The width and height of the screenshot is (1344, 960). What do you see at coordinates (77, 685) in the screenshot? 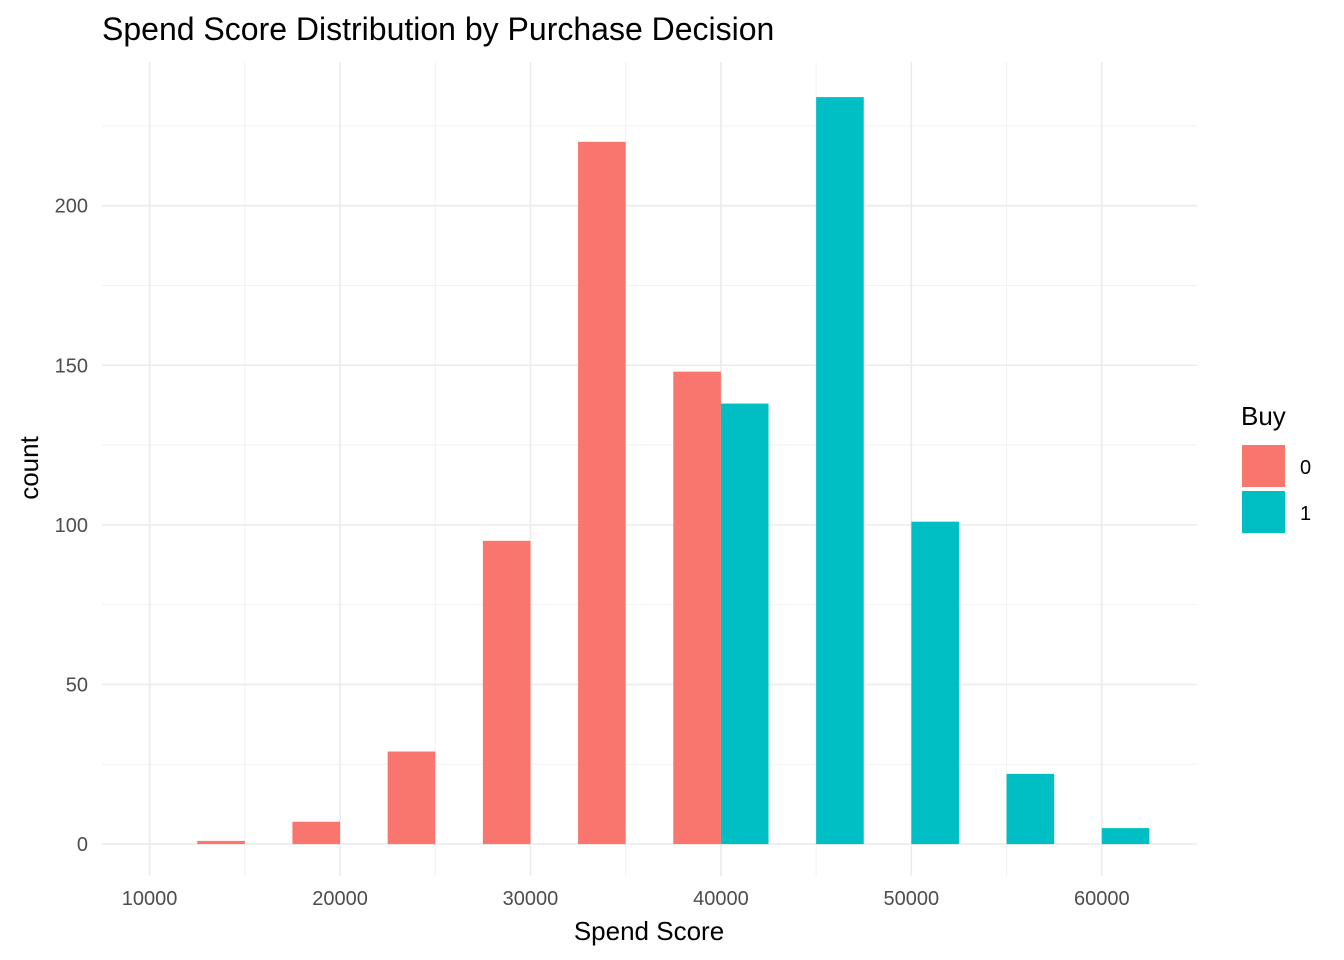
I see `y-tick-label: 50` at bounding box center [77, 685].